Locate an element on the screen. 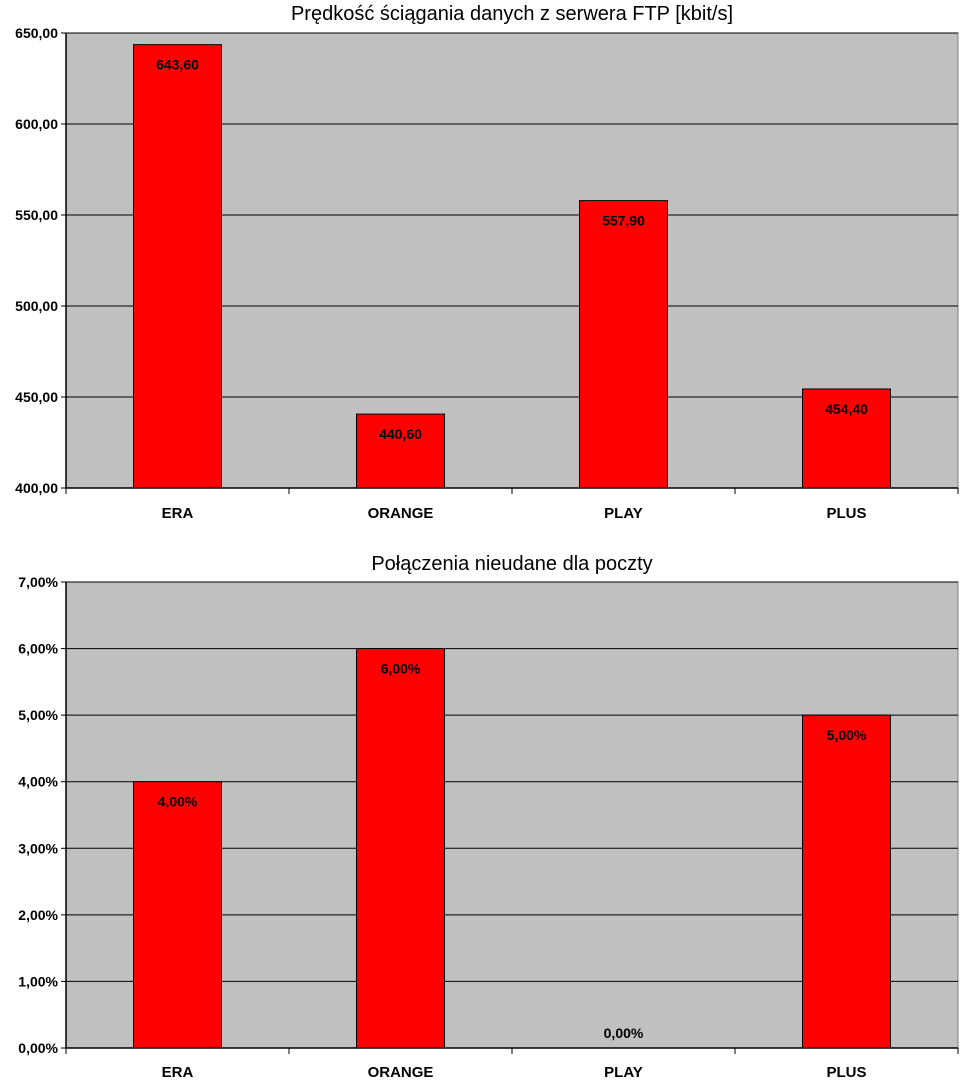 The image size is (960, 1086). y-tick-label: 550,00 is located at coordinates (36, 215).